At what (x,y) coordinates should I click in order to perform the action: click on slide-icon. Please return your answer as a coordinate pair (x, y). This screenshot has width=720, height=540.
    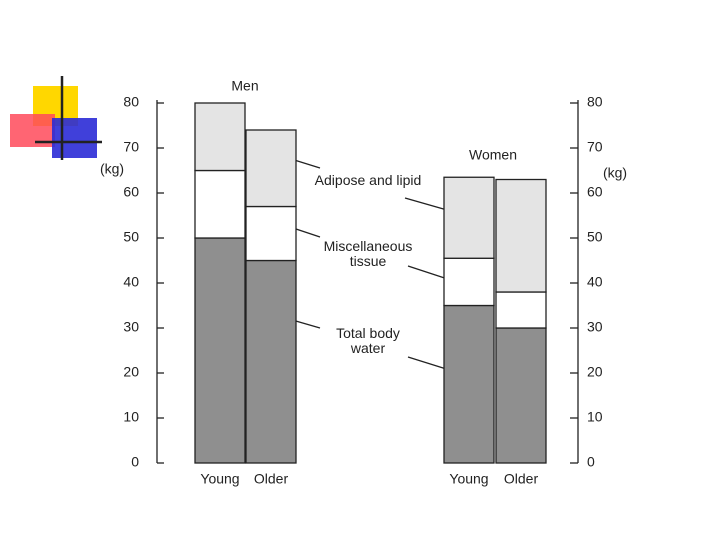
    Looking at the image, I should click on (56, 118).